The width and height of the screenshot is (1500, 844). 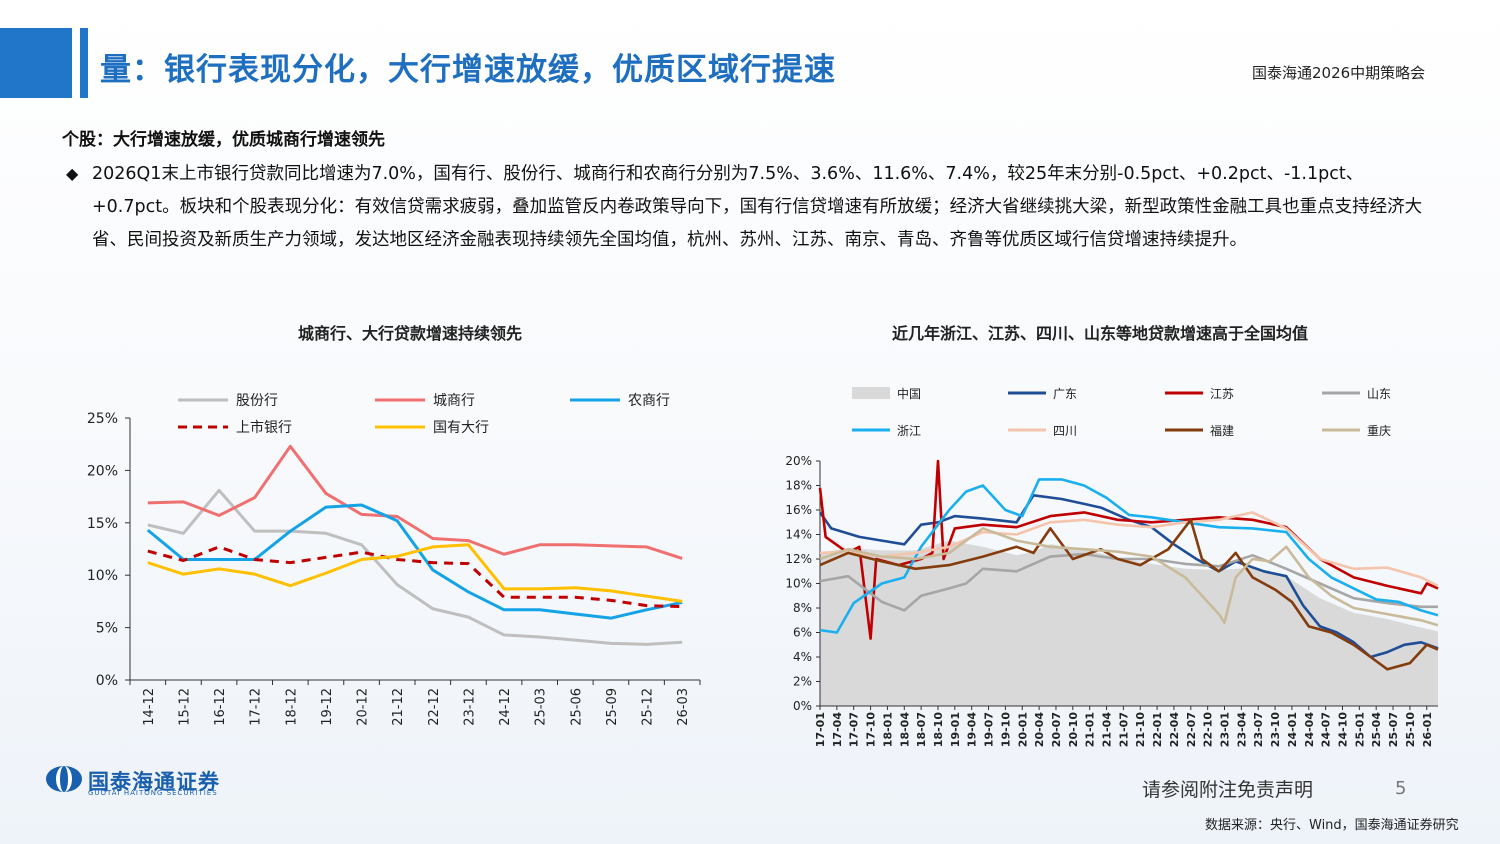 I want to click on chart1-legend-label: 上市银行, so click(x=264, y=427).